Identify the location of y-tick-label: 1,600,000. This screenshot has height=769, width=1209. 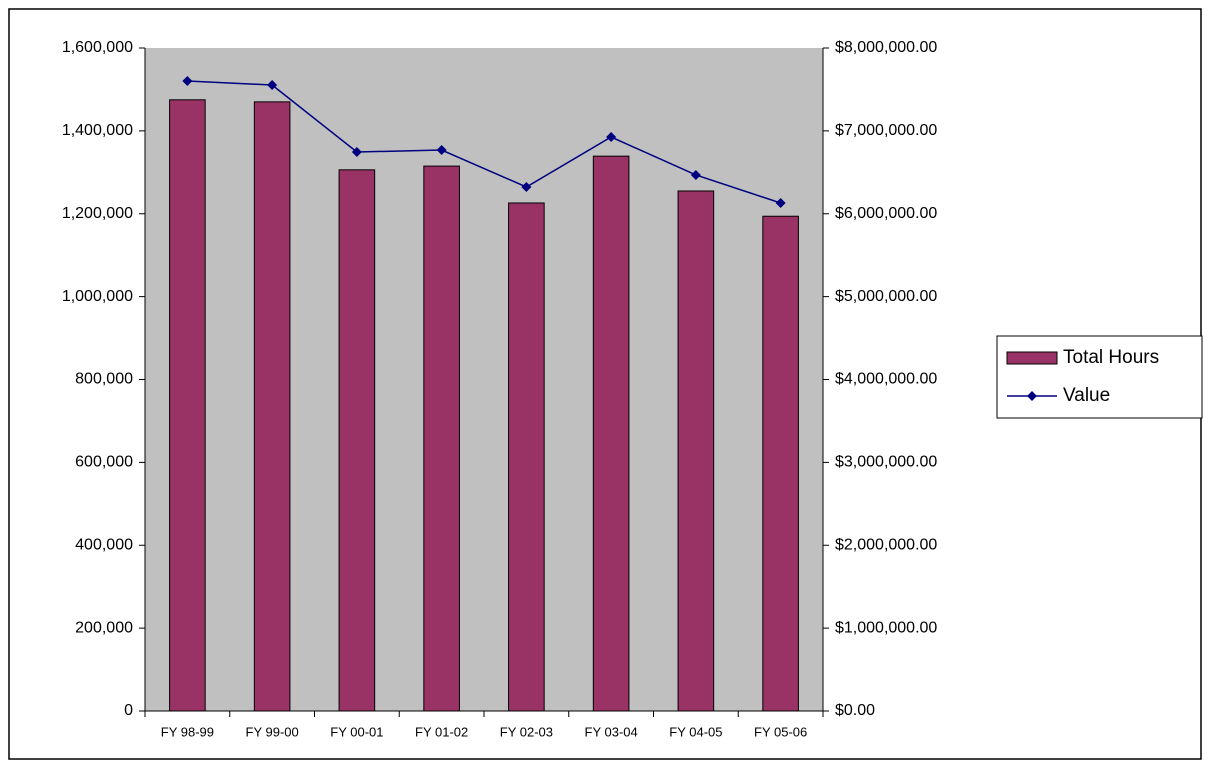
(97, 47).